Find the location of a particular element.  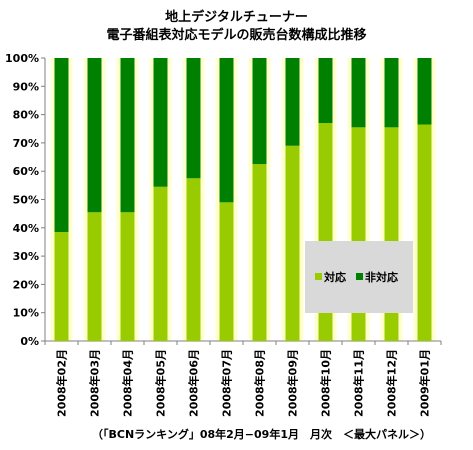

chart-footer-note: （「BCNランキング」08年2月−09年1月 月次 ＜最大パネル＞） is located at coordinates (261, 434).